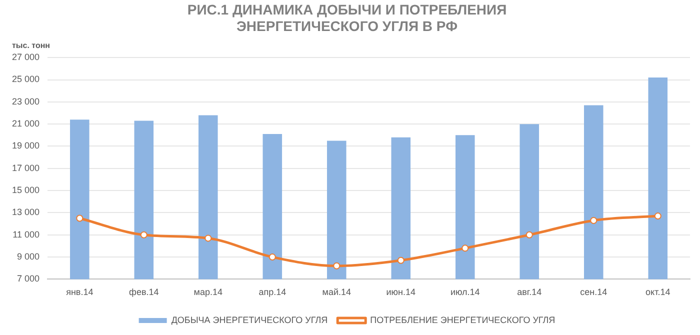 This screenshot has height=335, width=700. I want to click on y-tick-label: 21 000, so click(26, 123).